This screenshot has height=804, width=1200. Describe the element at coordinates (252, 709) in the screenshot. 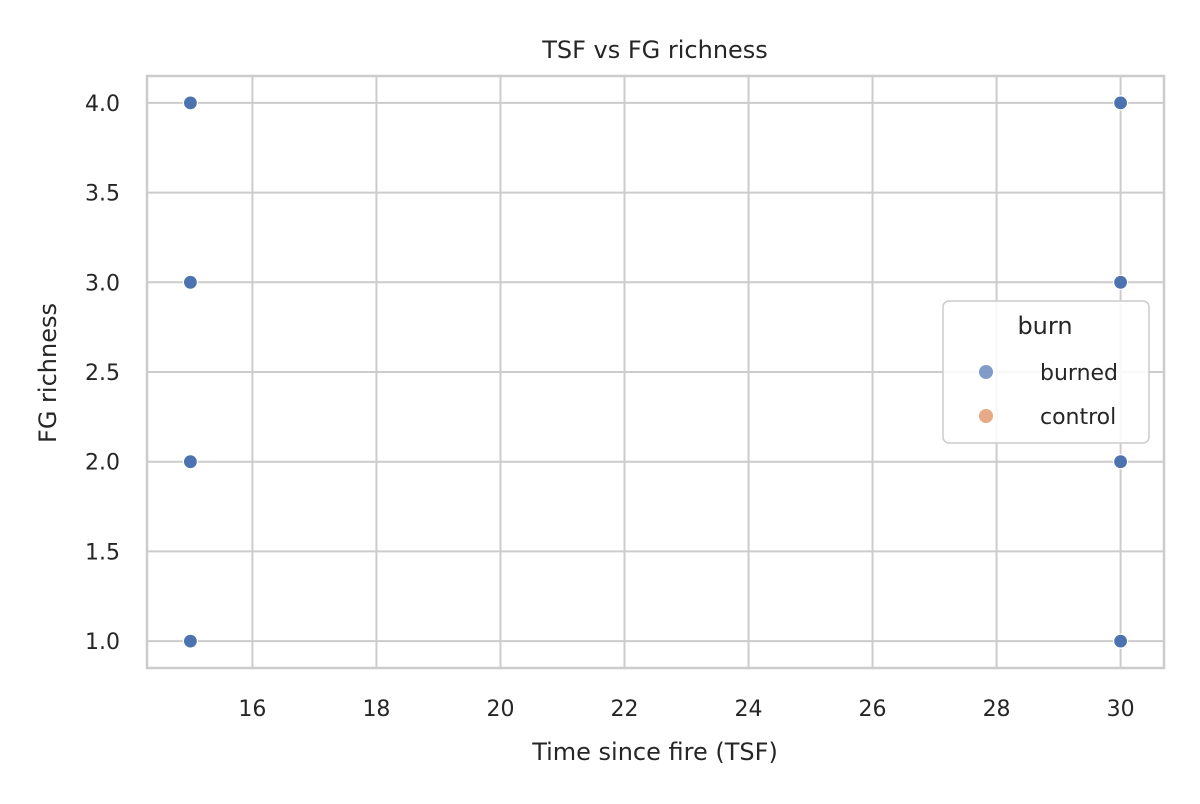

I see `x-tick-label: 16` at that location.